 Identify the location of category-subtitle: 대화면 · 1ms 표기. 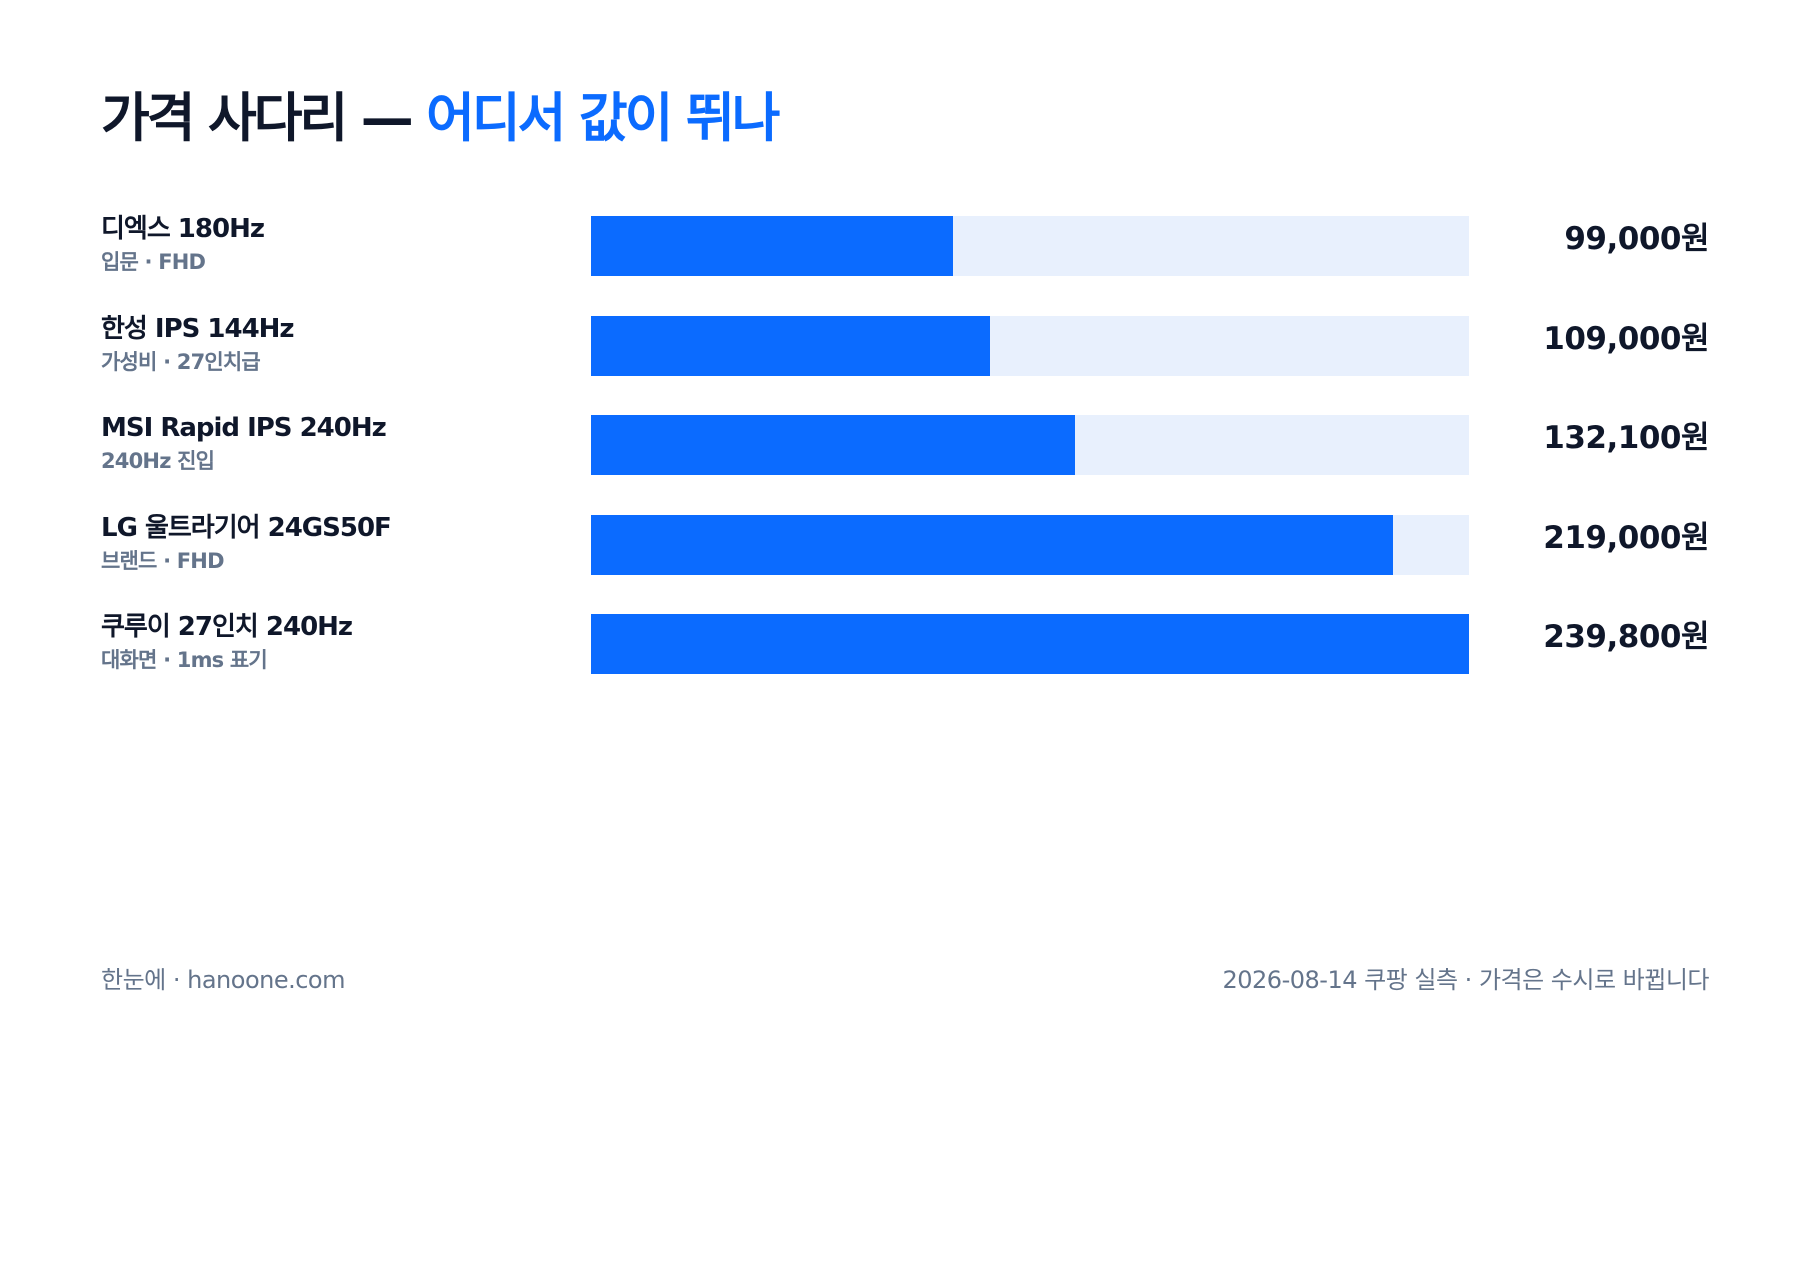
(184, 660).